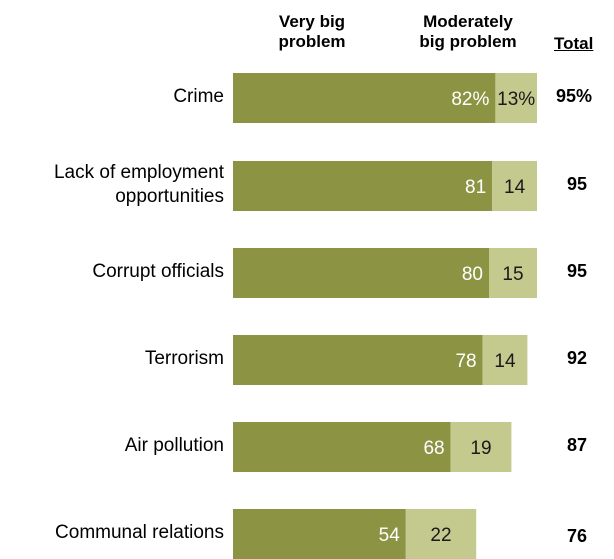  I want to click on total-value: 95%, so click(574, 96).